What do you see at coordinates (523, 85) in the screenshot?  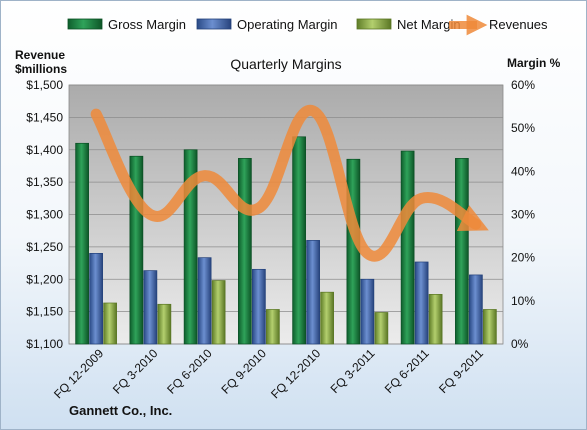 I see `right-tick-label: 60%` at bounding box center [523, 85].